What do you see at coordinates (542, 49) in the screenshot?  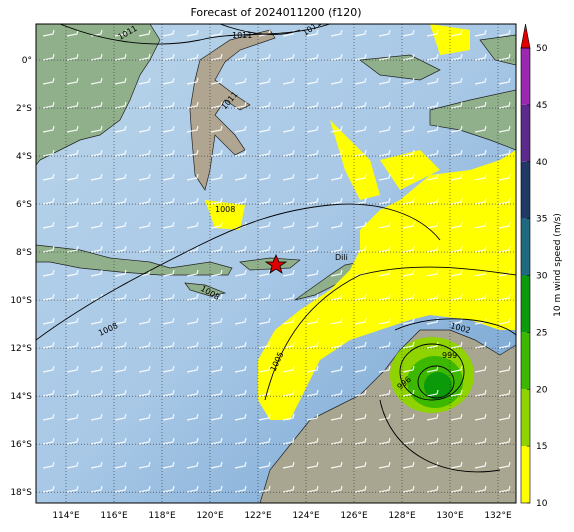 I see `colorbar-tick-label: 50` at bounding box center [542, 49].